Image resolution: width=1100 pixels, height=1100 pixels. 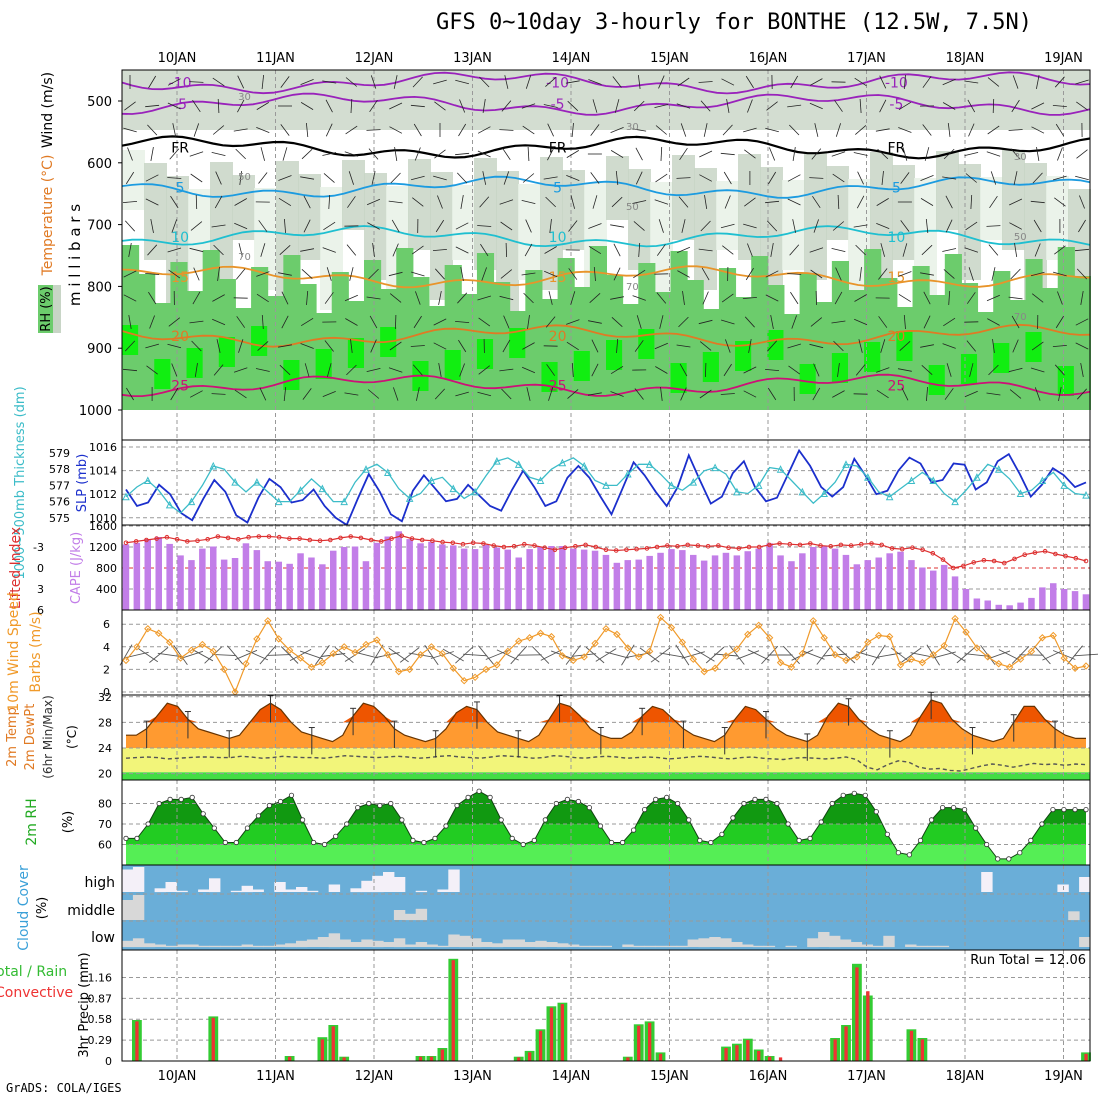 I want to click on thickness-point, so click(x=889, y=496).